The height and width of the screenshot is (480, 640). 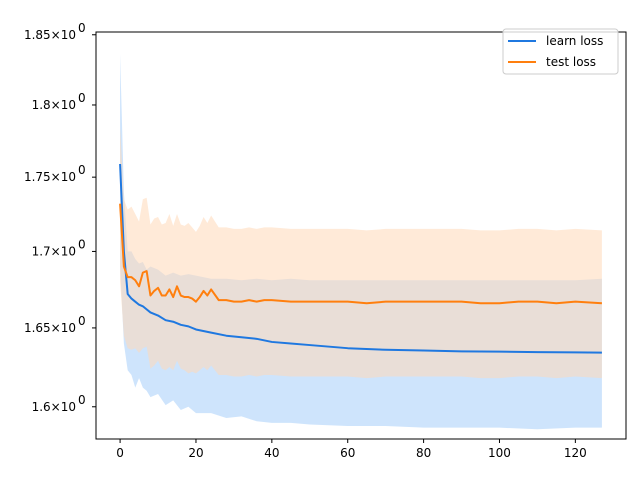 I want to click on x-tick-label: 60, so click(x=347, y=453).